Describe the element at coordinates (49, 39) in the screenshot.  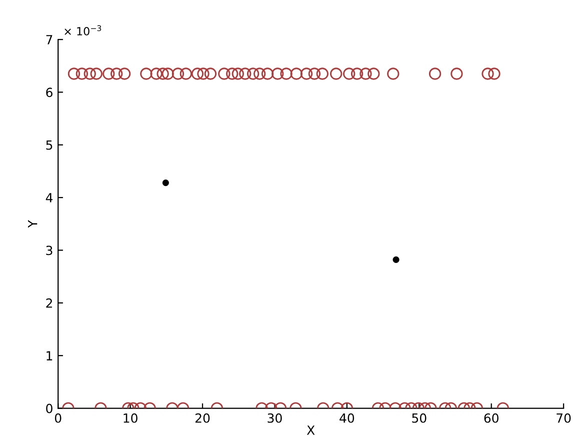
I see `y-tick-label: 7` at that location.